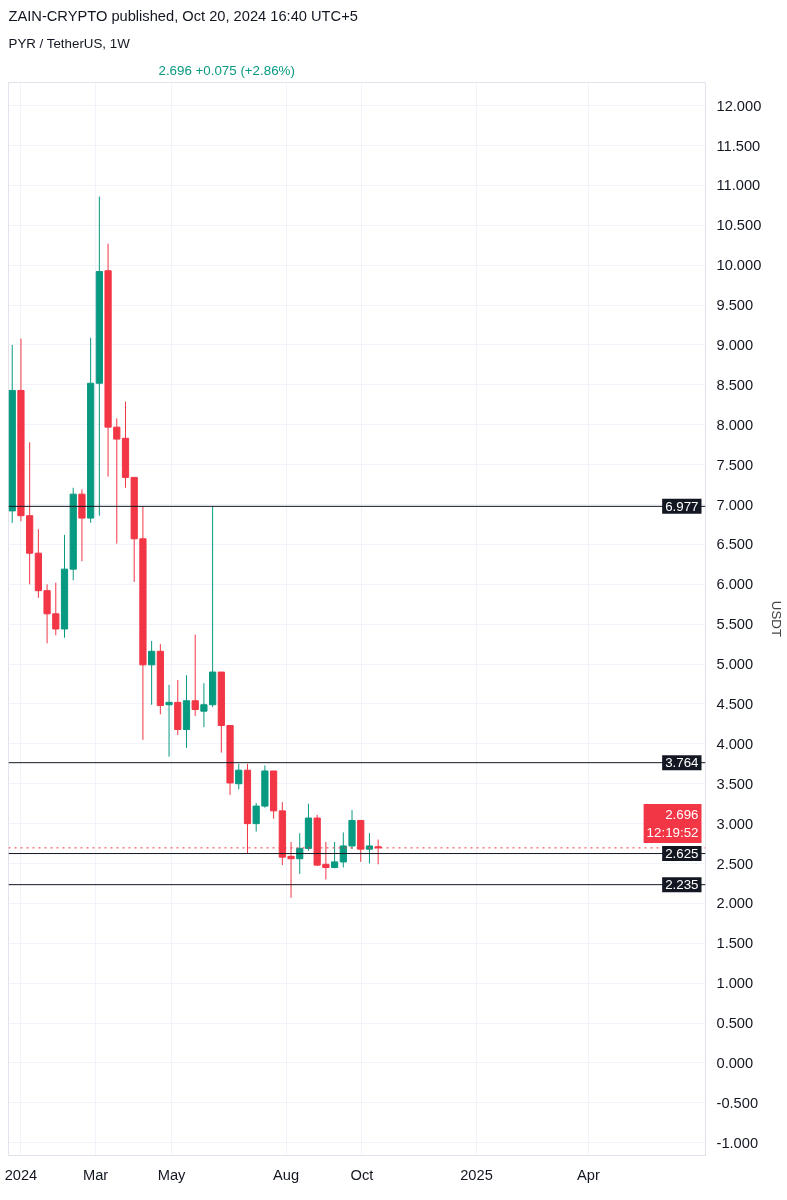 The height and width of the screenshot is (1200, 787). Describe the element at coordinates (672, 824) in the screenshot. I see `ref-line-label: 2.696 12:19:52` at that location.